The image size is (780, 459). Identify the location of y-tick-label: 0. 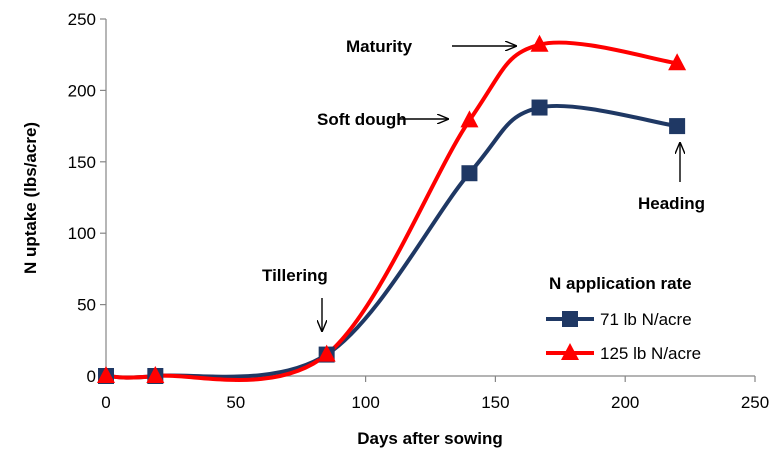
(91, 376).